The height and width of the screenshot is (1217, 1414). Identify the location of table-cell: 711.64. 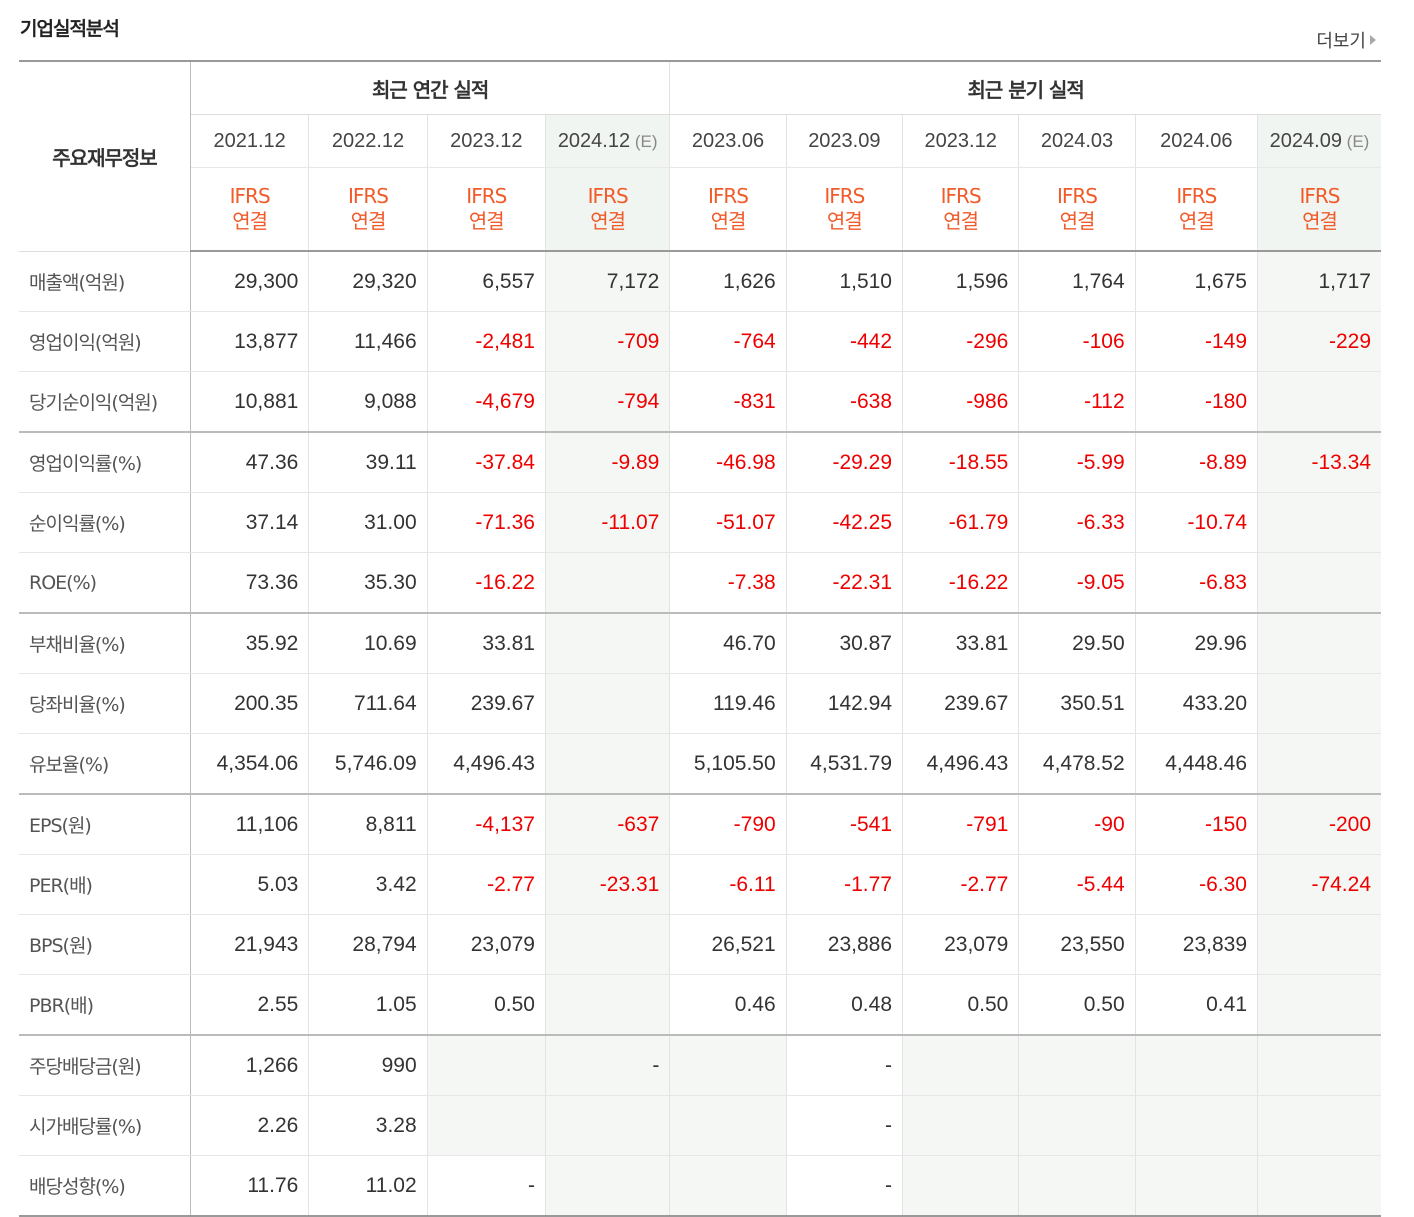
(368, 703).